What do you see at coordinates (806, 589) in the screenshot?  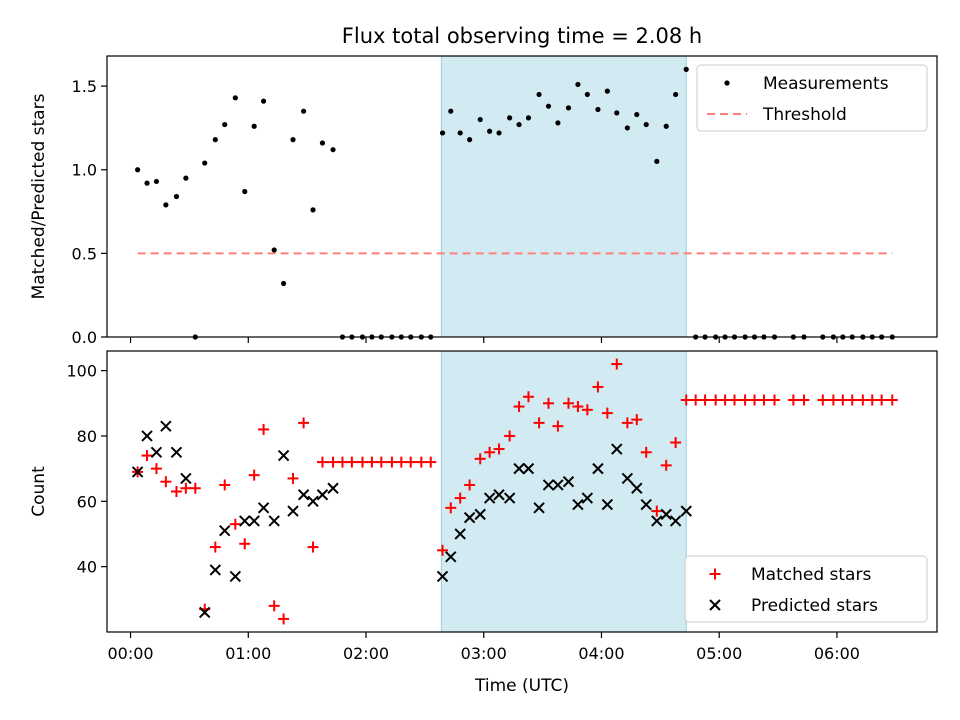 I see `bottom-panel-legend: Matched stars Predicted stars` at bounding box center [806, 589].